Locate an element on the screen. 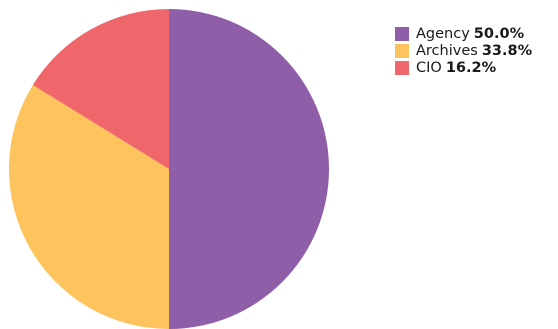 The width and height of the screenshot is (558, 329). legend-item-archives: Archives 33.8% is located at coordinates (463, 50).